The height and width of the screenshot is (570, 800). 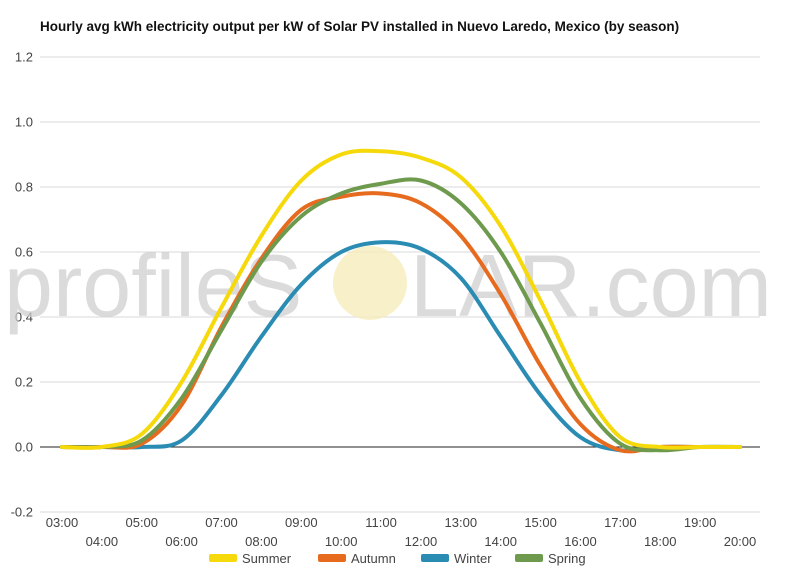 I want to click on x-tick-label: 07:00, so click(x=221, y=522).